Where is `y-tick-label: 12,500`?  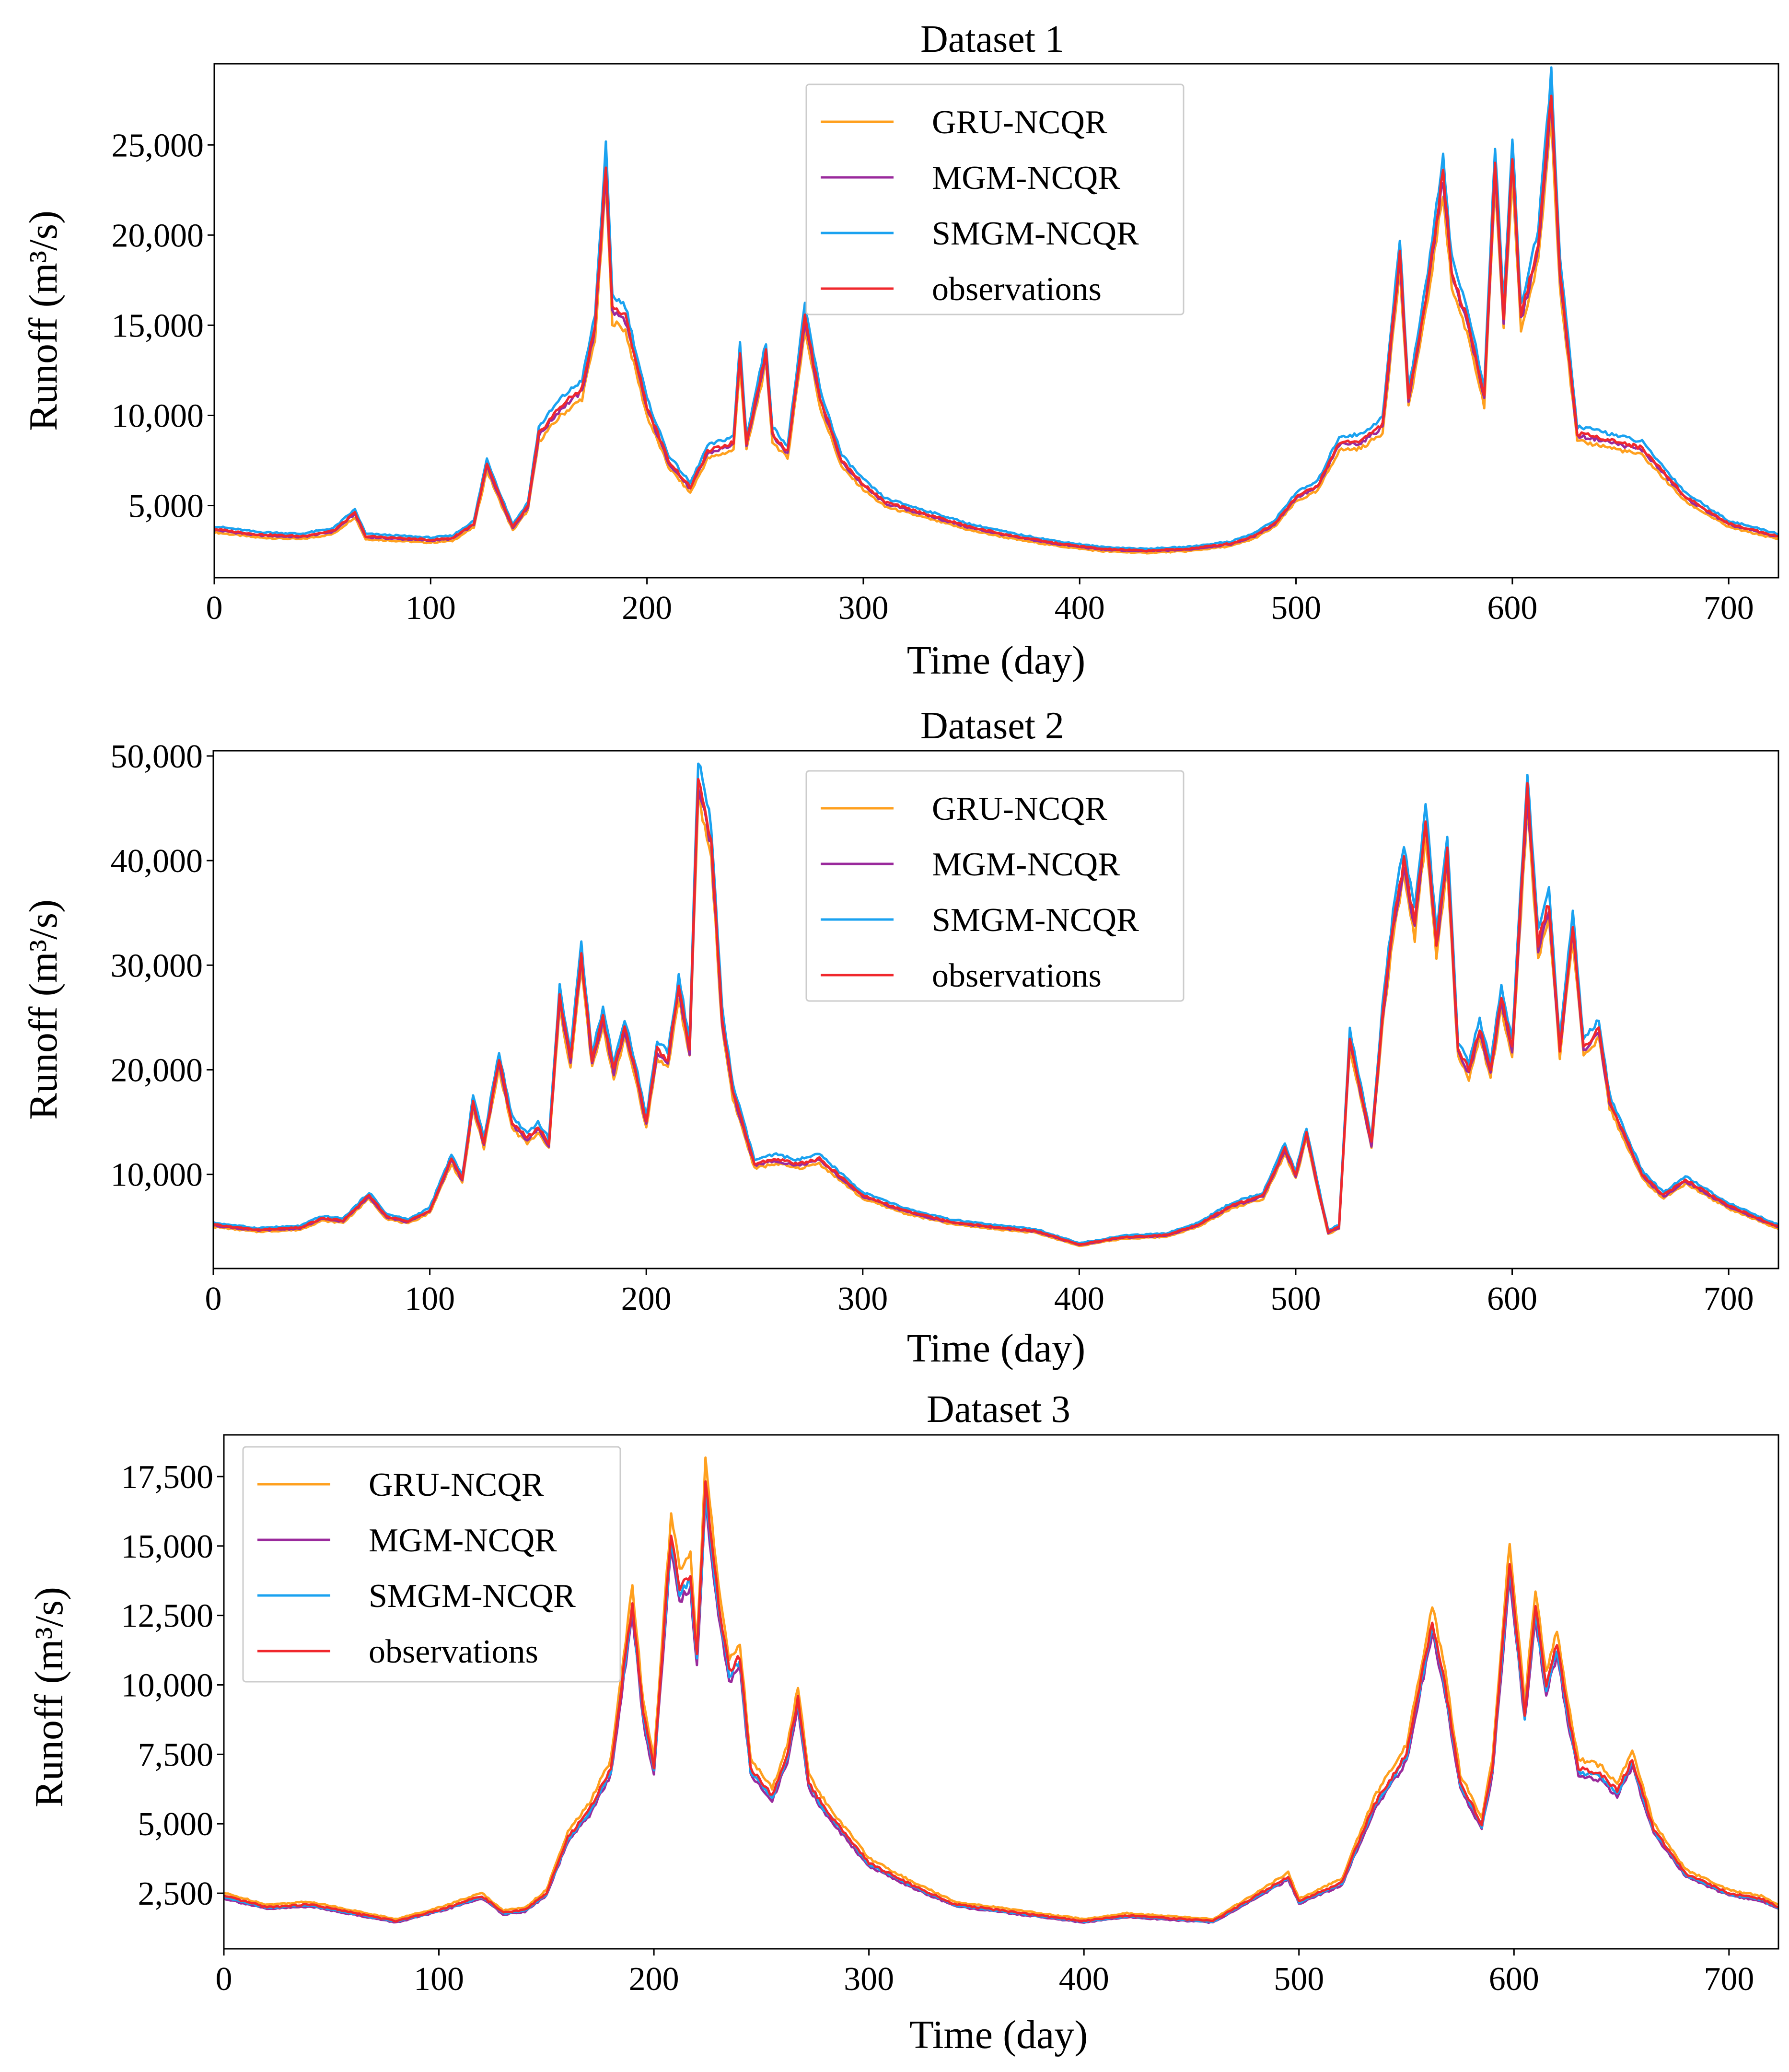
y-tick-label: 12,500 is located at coordinates (168, 1616).